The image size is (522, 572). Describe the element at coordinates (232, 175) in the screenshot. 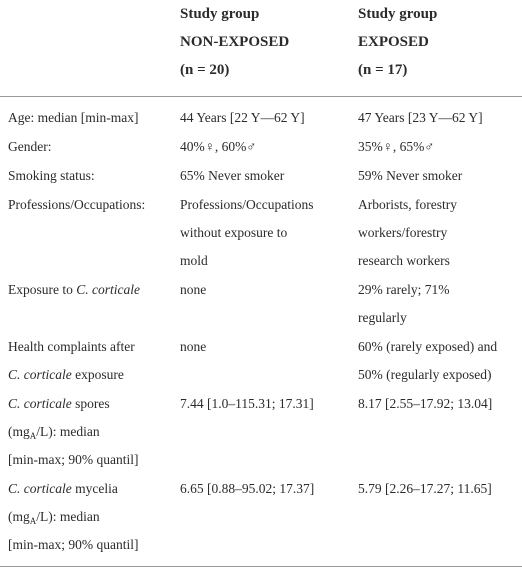

I see `cell-line: 65% Never smoker` at that location.